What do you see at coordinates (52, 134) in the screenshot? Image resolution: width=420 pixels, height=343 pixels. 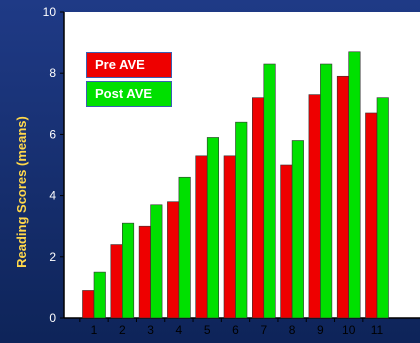 I see `y-tick-label: 6` at bounding box center [52, 134].